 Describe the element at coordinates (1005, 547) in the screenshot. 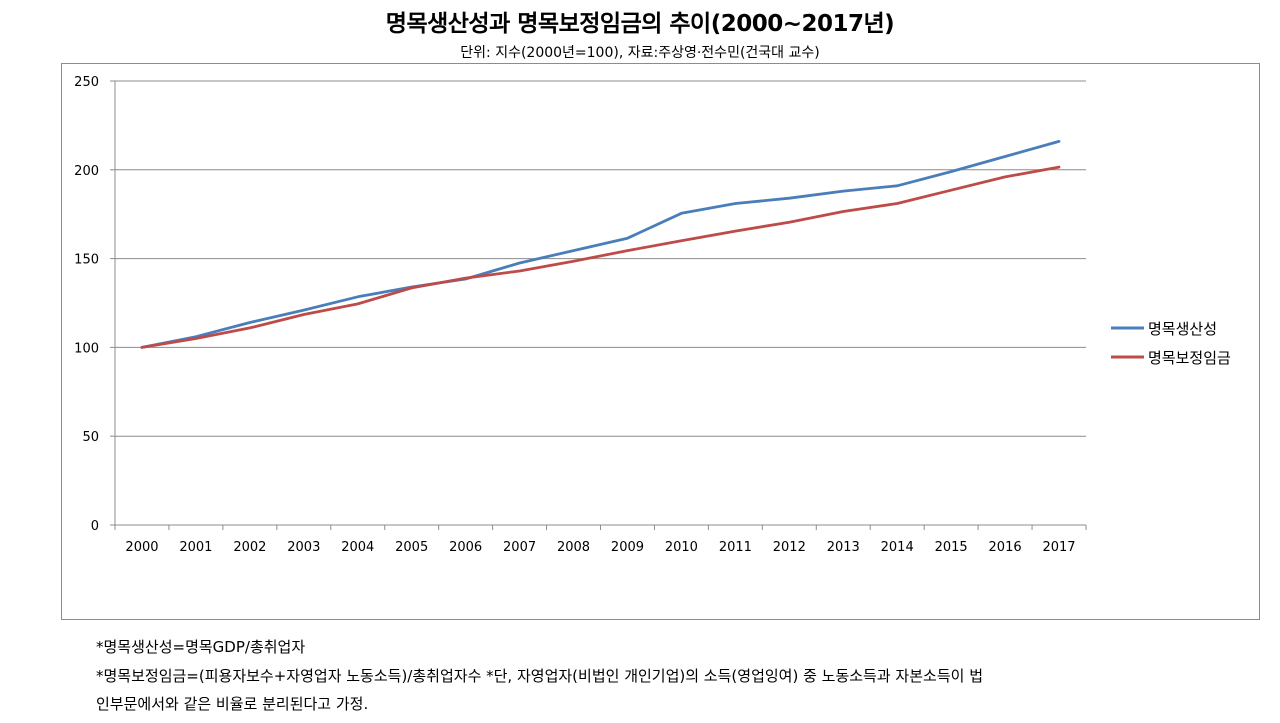

I see `x-tick-label: 2016` at that location.